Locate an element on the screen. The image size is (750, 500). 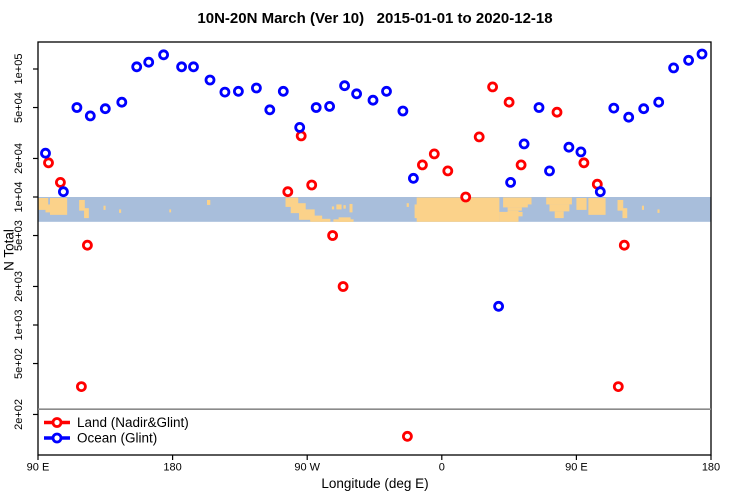
y-axis-tick-label: 2e+03 is located at coordinates (19, 286).